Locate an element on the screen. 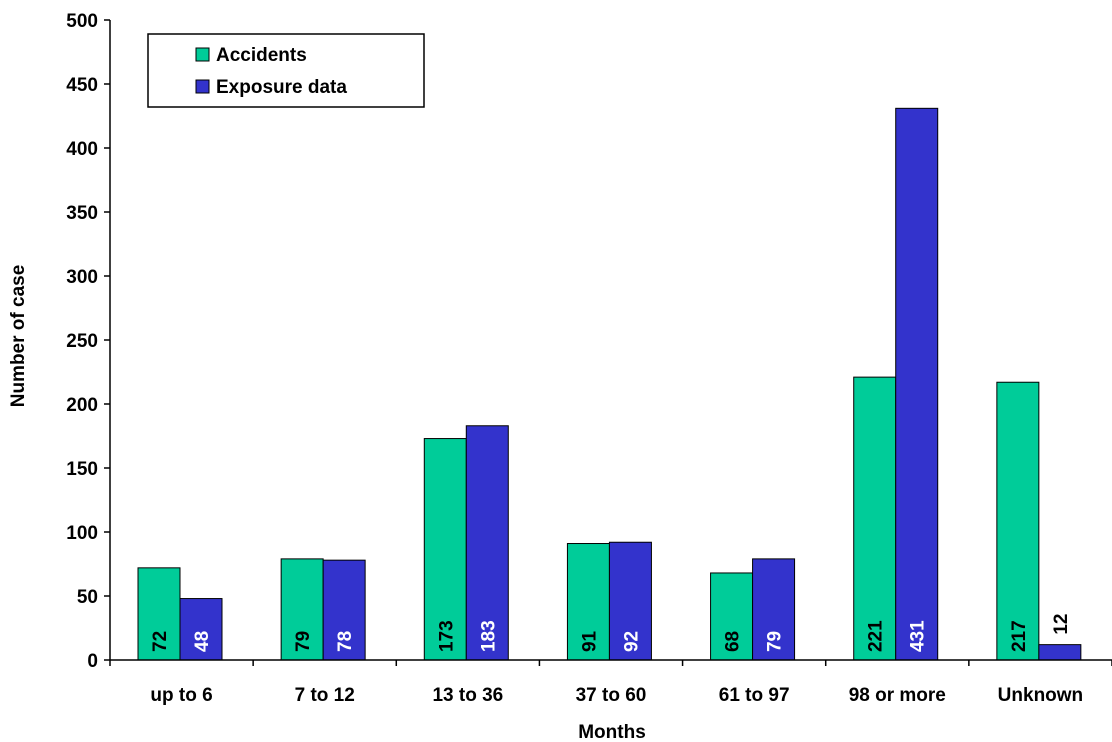 This screenshot has height=742, width=1112. x-tick-label: up to 6 is located at coordinates (181, 695).